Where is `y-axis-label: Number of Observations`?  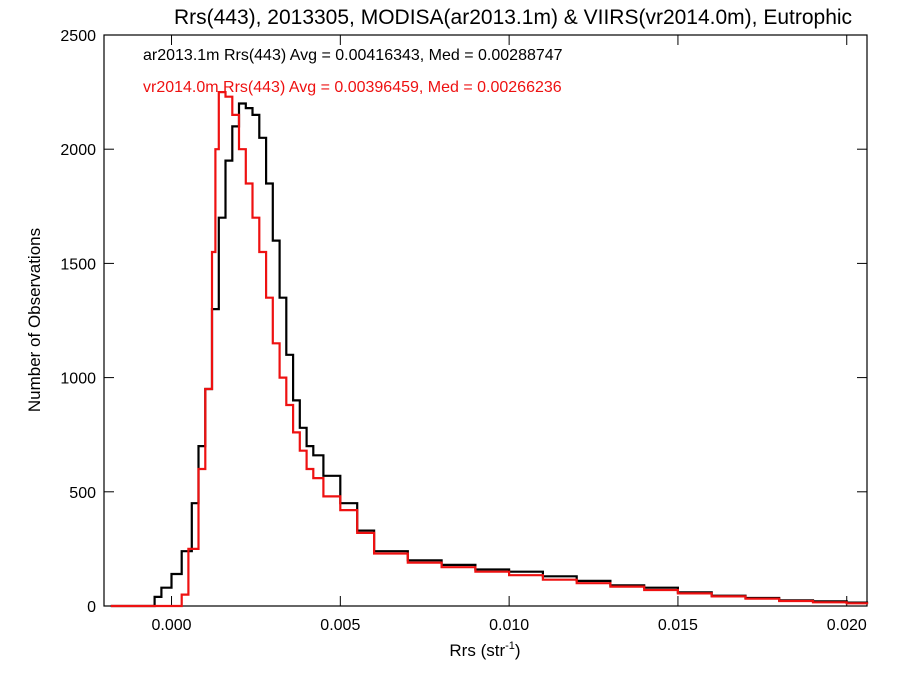 y-axis-label: Number of Observations is located at coordinates (34, 320).